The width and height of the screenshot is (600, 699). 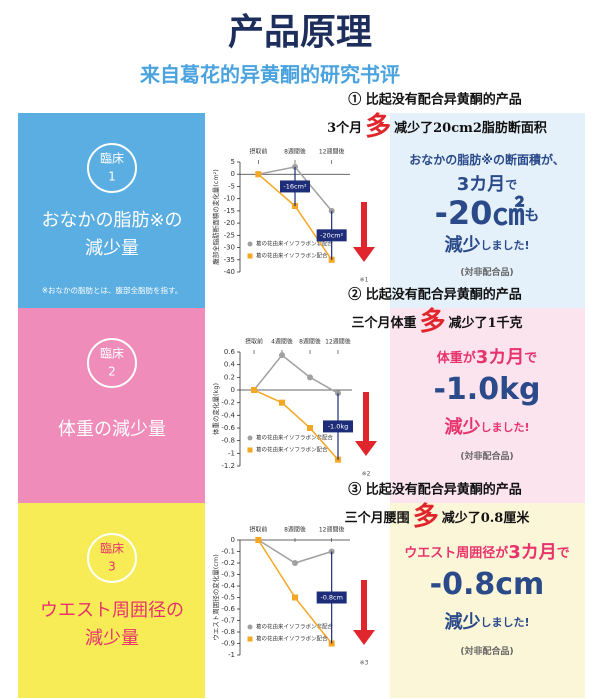 I want to click on result-line: -0.8cm, so click(x=487, y=584).